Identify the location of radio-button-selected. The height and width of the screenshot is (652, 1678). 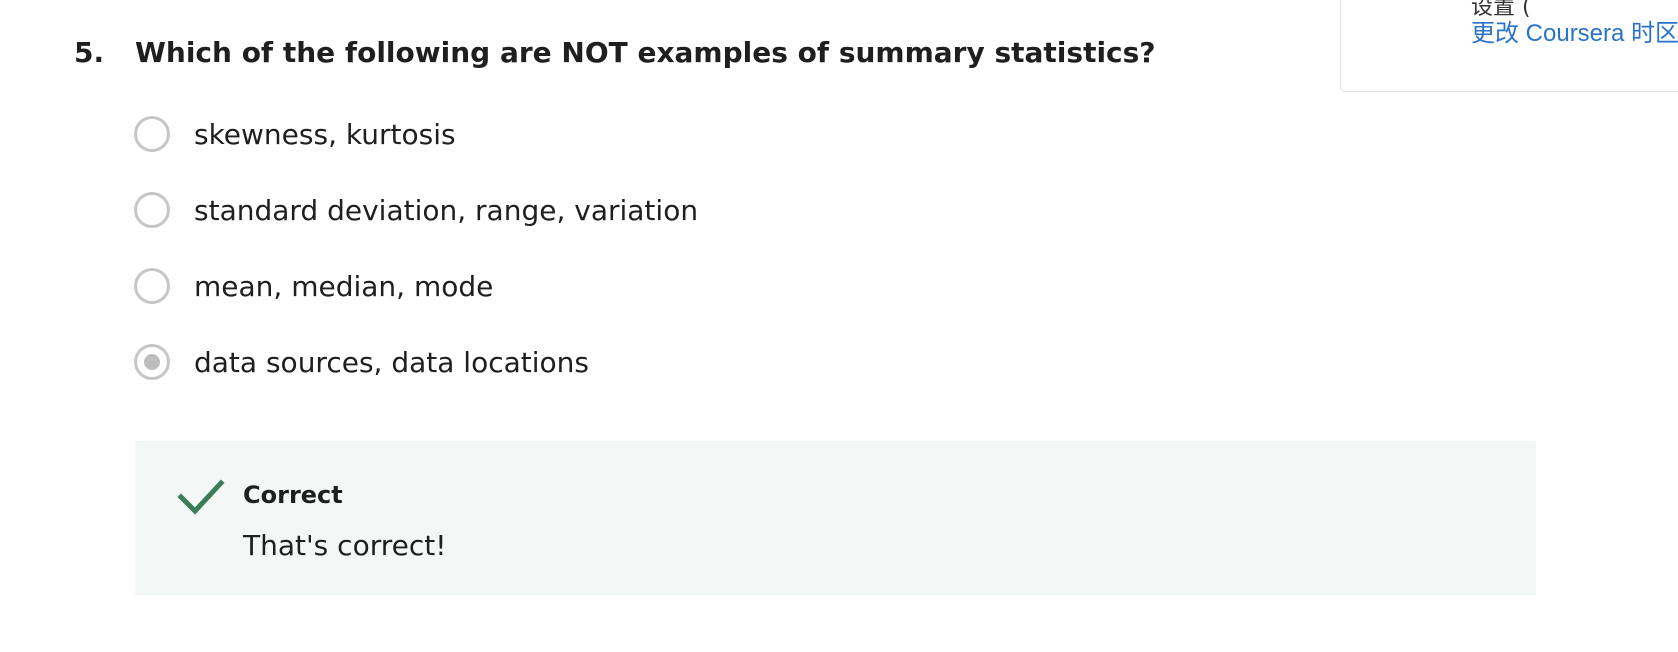
(152, 362).